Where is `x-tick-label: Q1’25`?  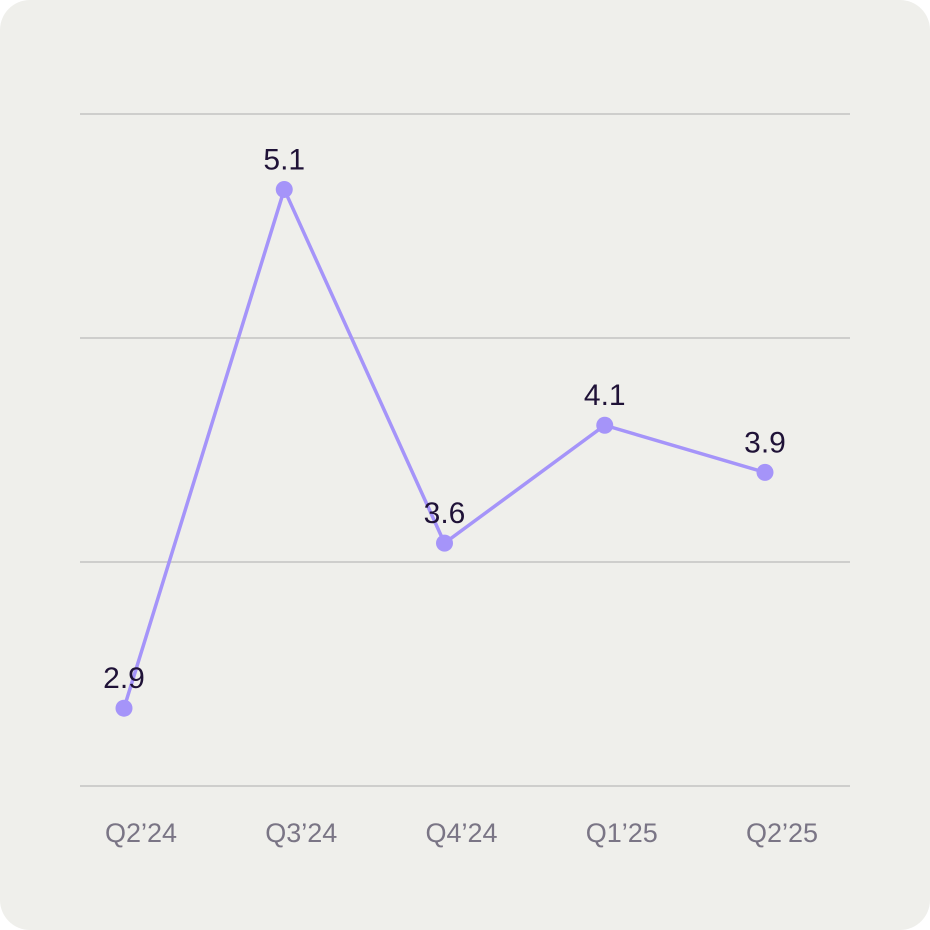 x-tick-label: Q1’25 is located at coordinates (622, 833).